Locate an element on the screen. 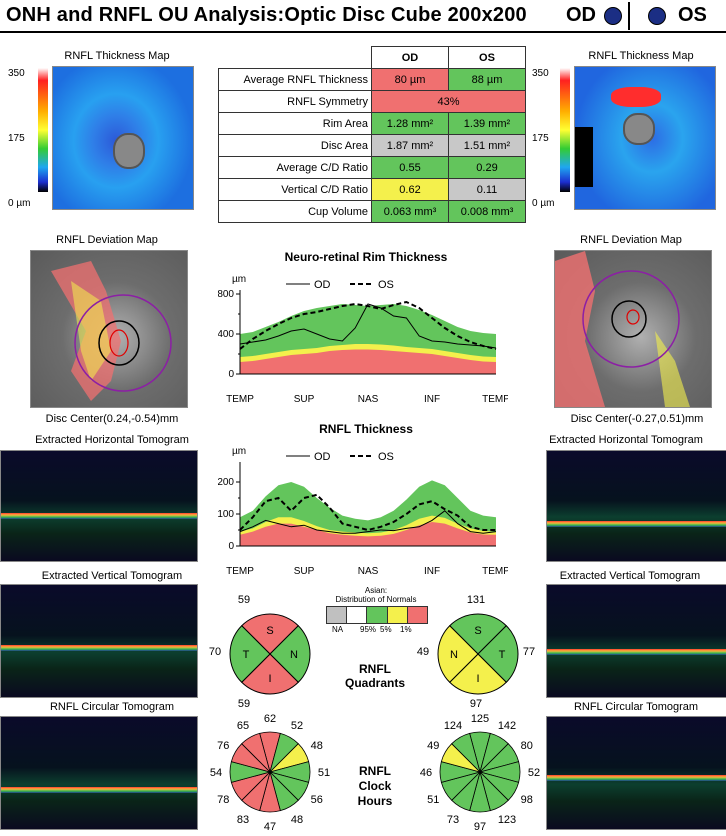 Image resolution: width=726 pixels, height=836 pixels. metric-name: Average C/D Ratio is located at coordinates (295, 167).